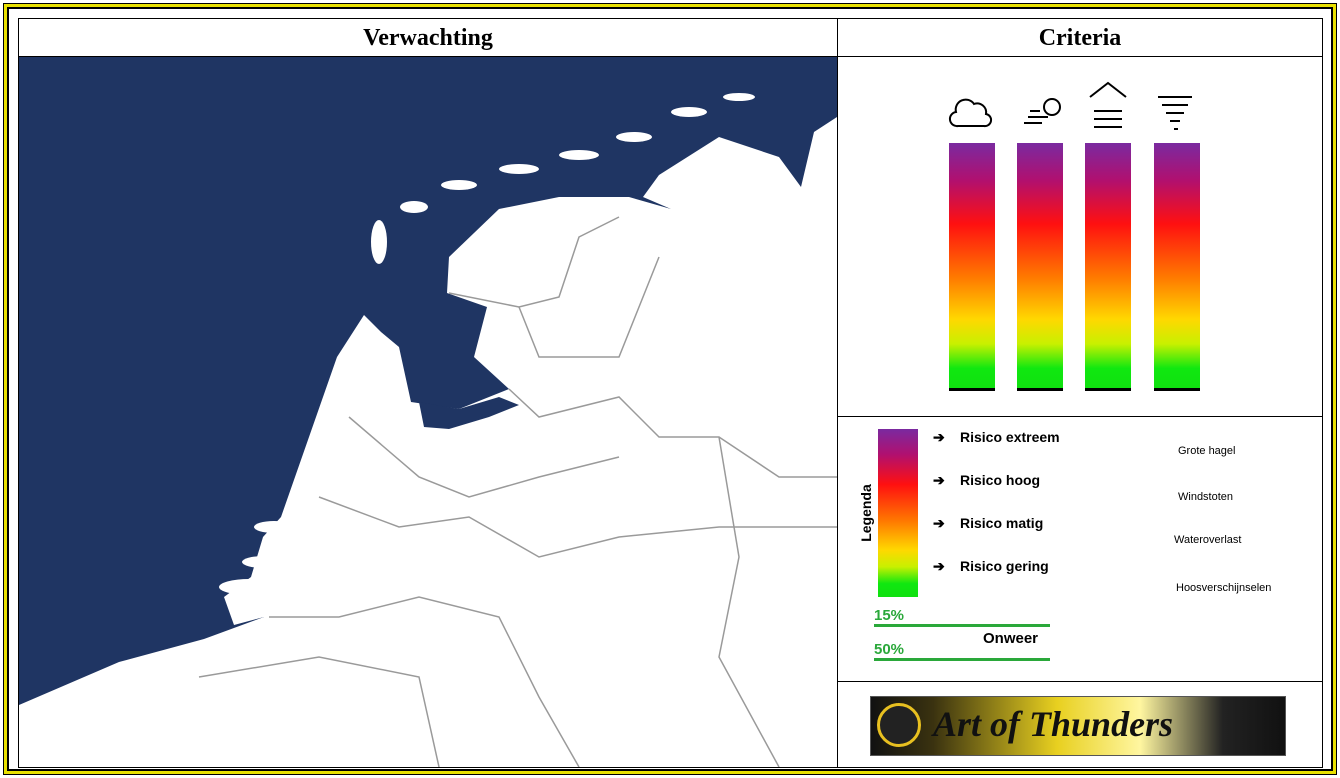 The width and height of the screenshot is (1340, 778). Describe the element at coordinates (1177, 267) in the screenshot. I see `bar-tornado` at that location.